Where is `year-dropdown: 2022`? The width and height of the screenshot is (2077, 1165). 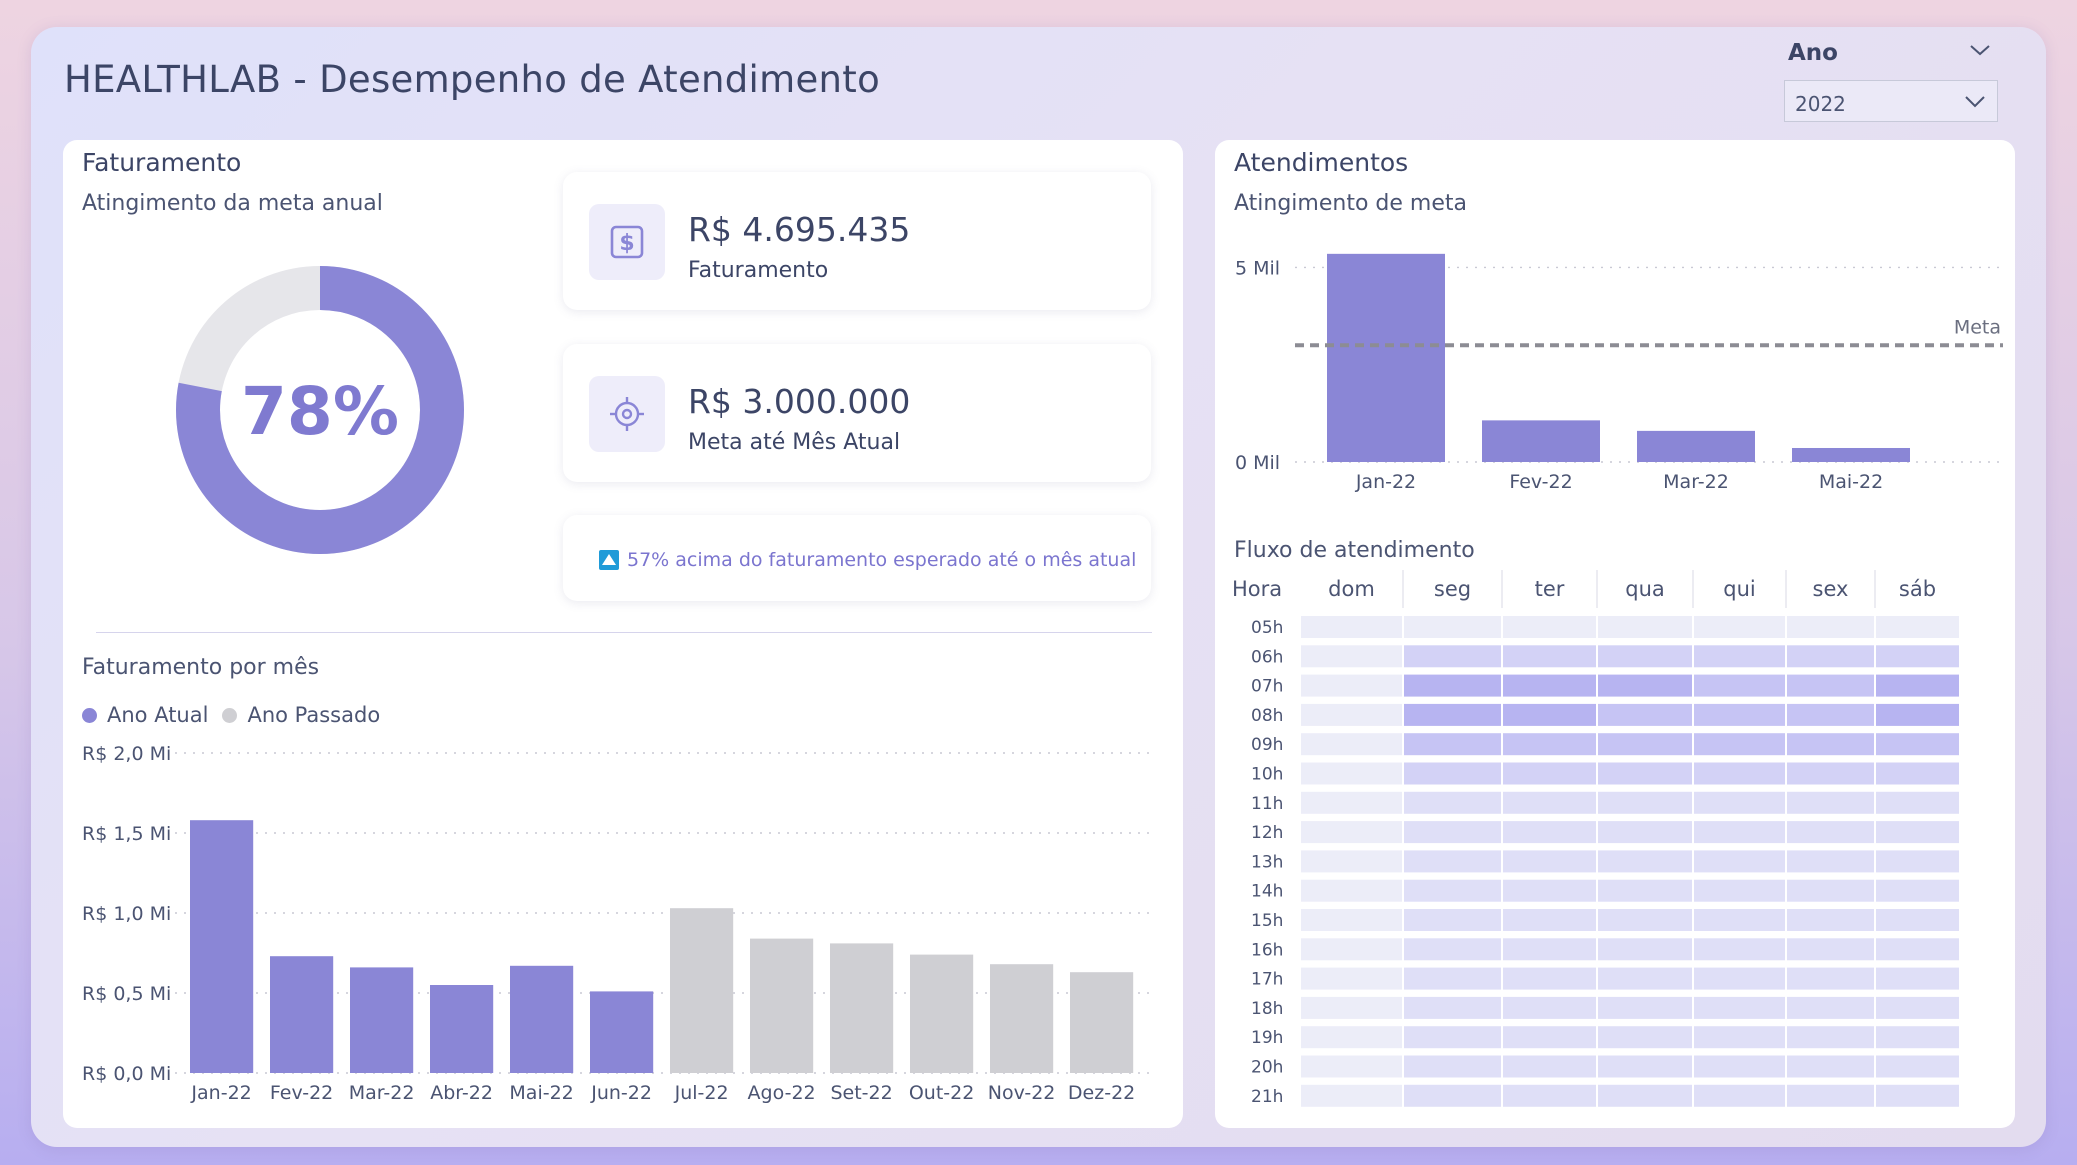
year-dropdown: 2022 is located at coordinates (1891, 101).